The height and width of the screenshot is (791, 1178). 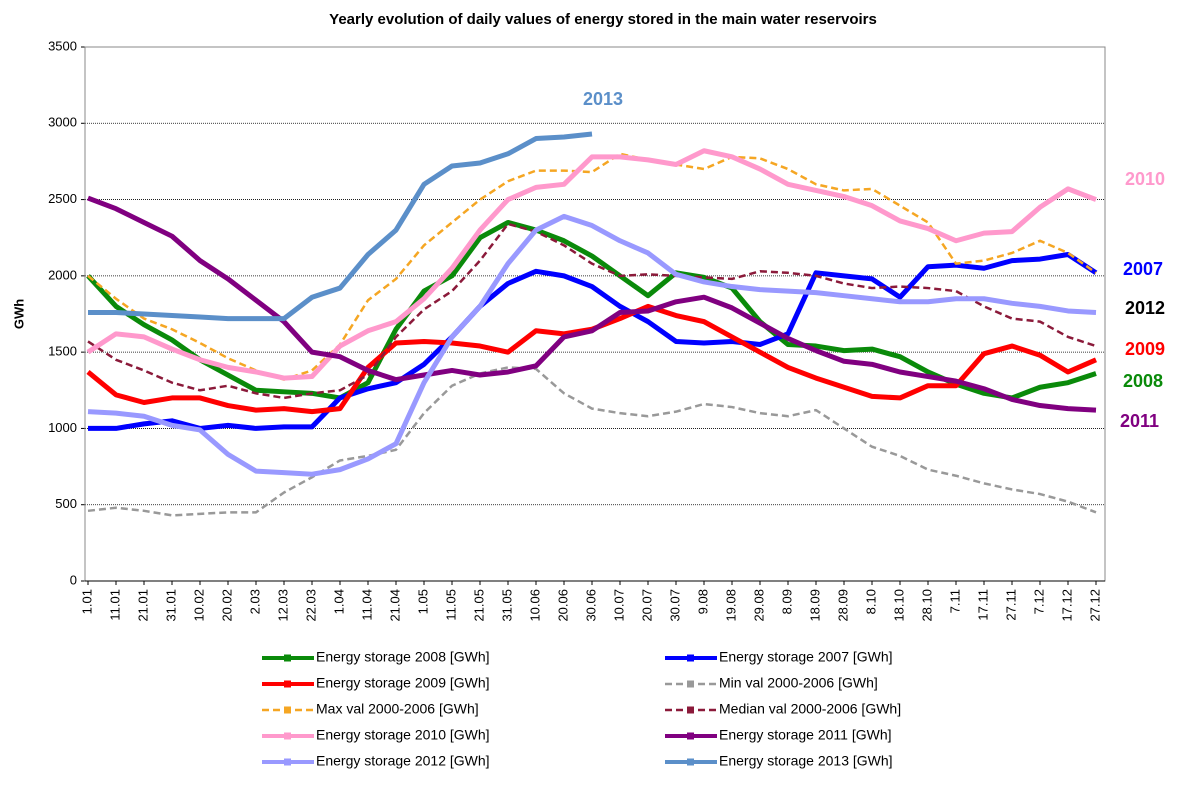 What do you see at coordinates (62, 427) in the screenshot?
I see `y-tick-label: 1000` at bounding box center [62, 427].